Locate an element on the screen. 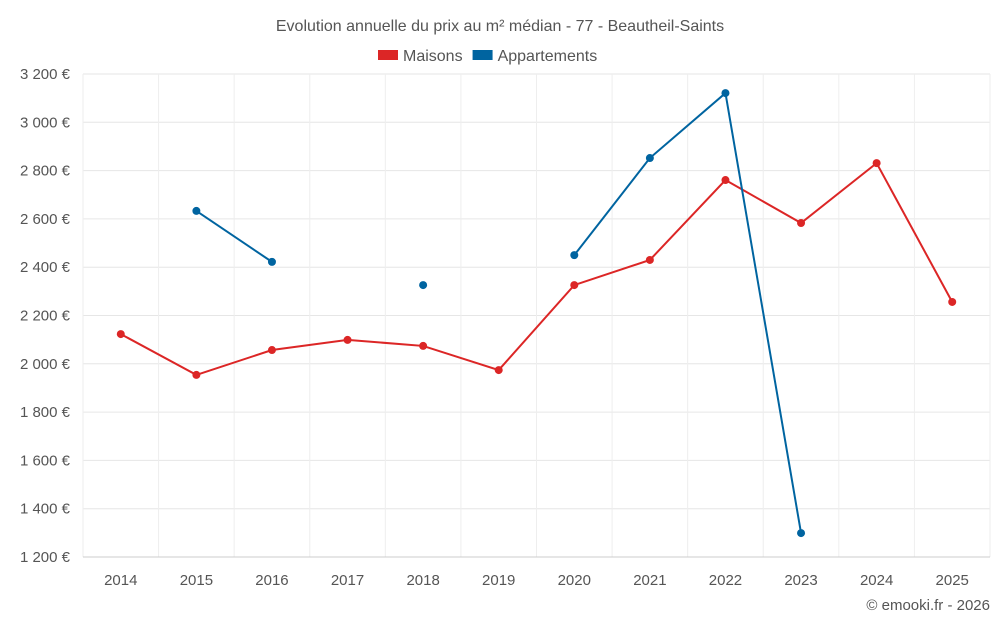 The height and width of the screenshot is (625, 1000). x-tick-label: 2024 is located at coordinates (876, 580).